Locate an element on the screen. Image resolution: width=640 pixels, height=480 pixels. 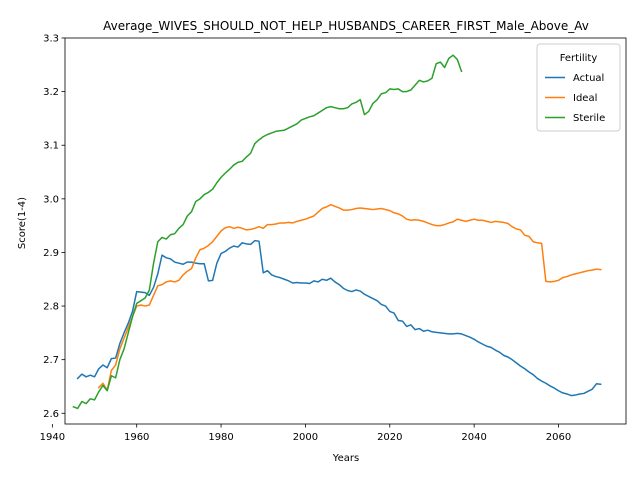
legend-label-sterile: Sterile is located at coordinates (589, 118).